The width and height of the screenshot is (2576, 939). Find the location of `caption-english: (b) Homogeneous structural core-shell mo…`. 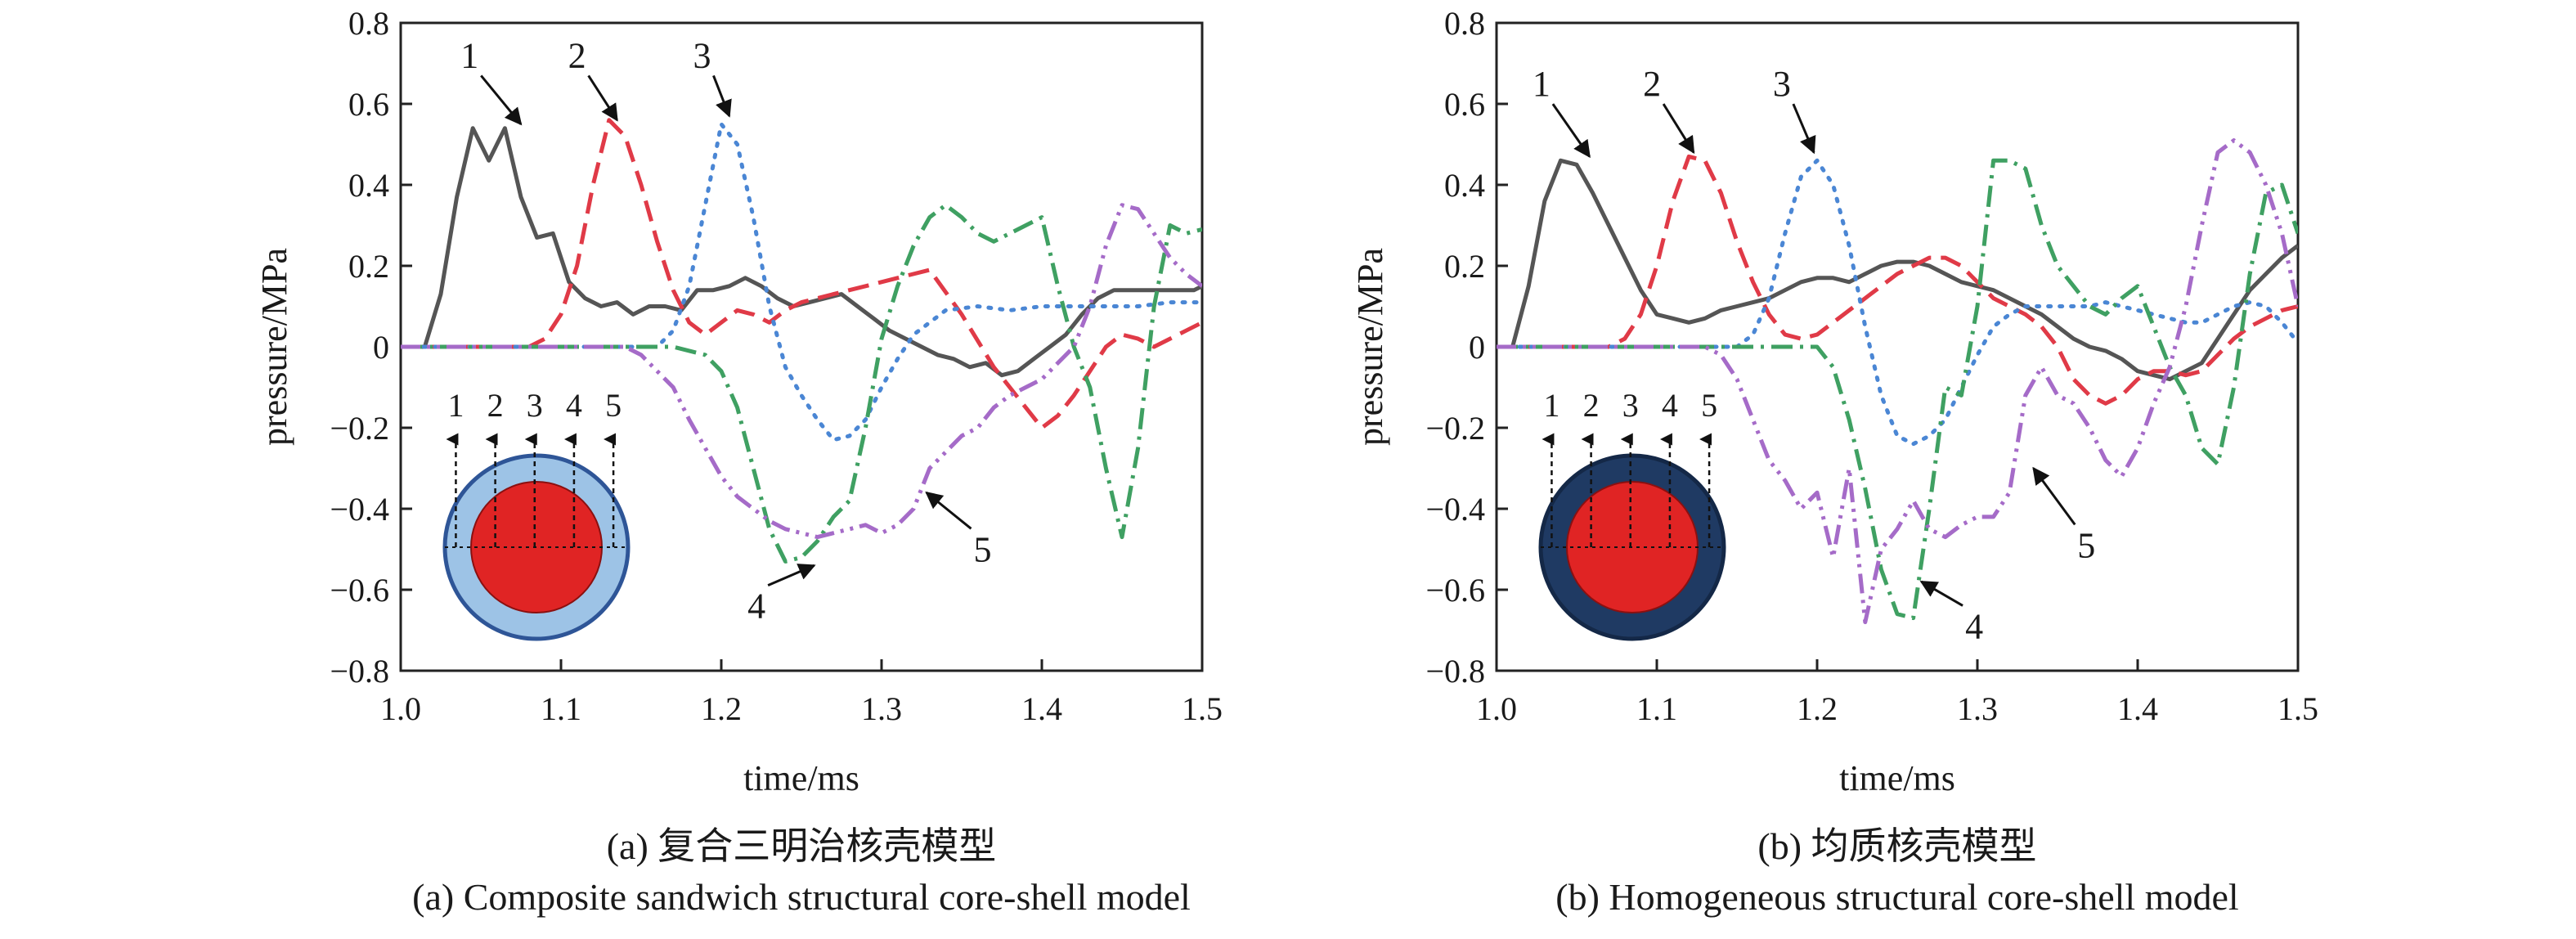

caption-english: (b) Homogeneous structural core-shell mo… is located at coordinates (1897, 897).